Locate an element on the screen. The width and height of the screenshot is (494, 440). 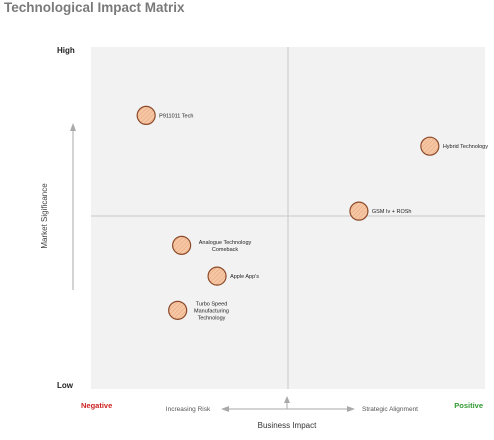
data-point-label-4: Apple App's is located at coordinates (244, 277).